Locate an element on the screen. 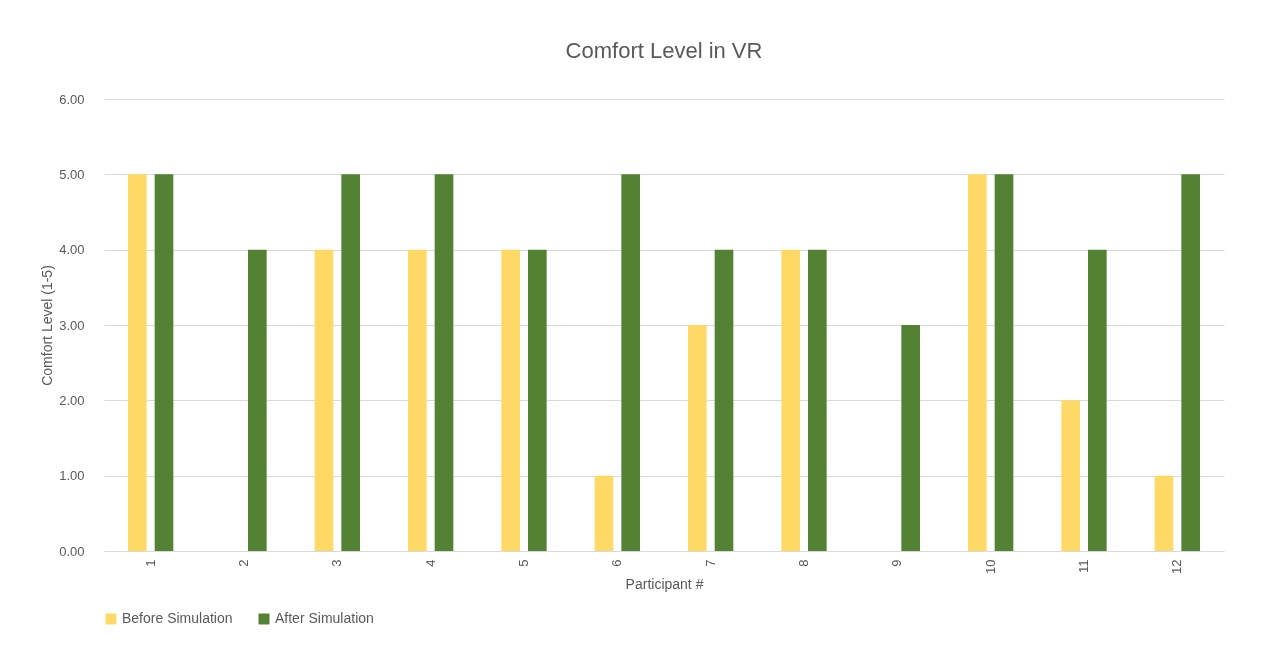 The image size is (1263, 672). legend-label: Before Simulation is located at coordinates (177, 618).